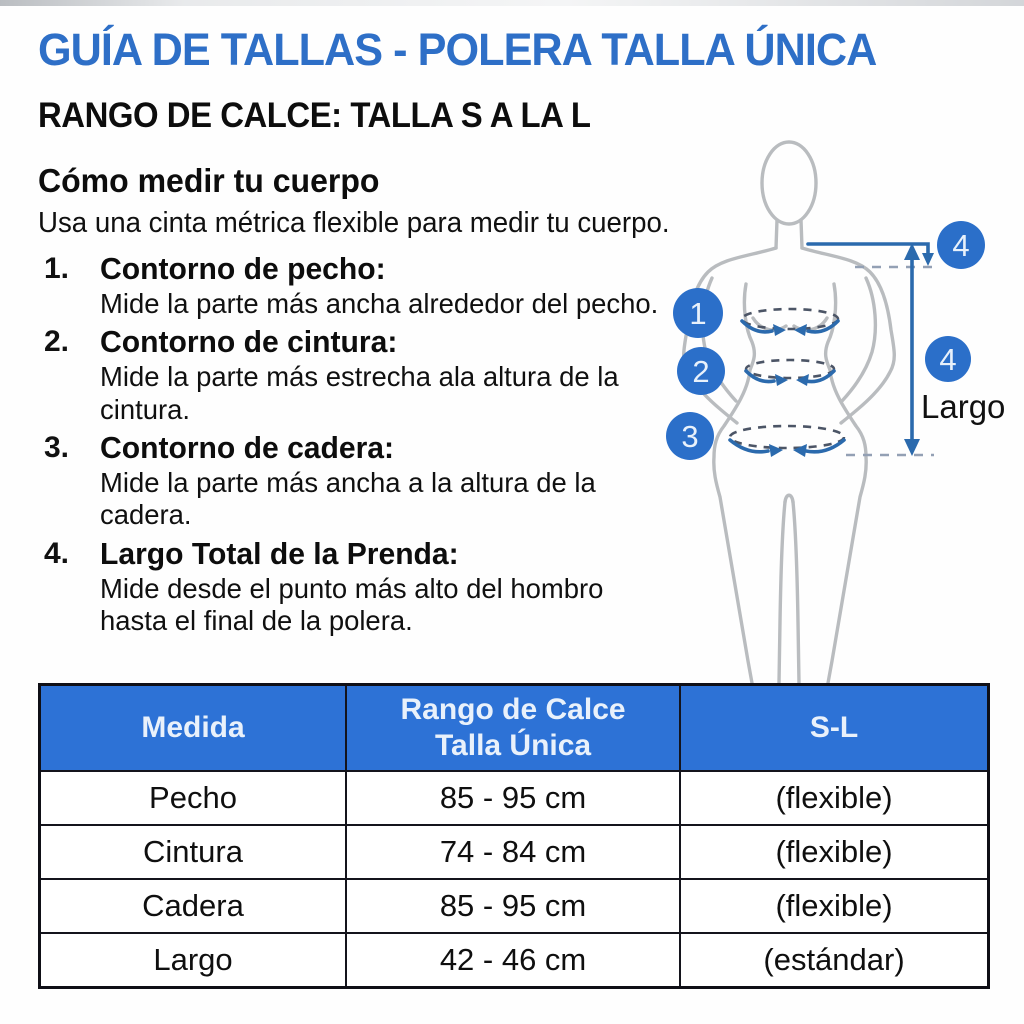 Image resolution: width=1024 pixels, height=1024 pixels. I want to click on cell-medida: Cintura, so click(193, 852).